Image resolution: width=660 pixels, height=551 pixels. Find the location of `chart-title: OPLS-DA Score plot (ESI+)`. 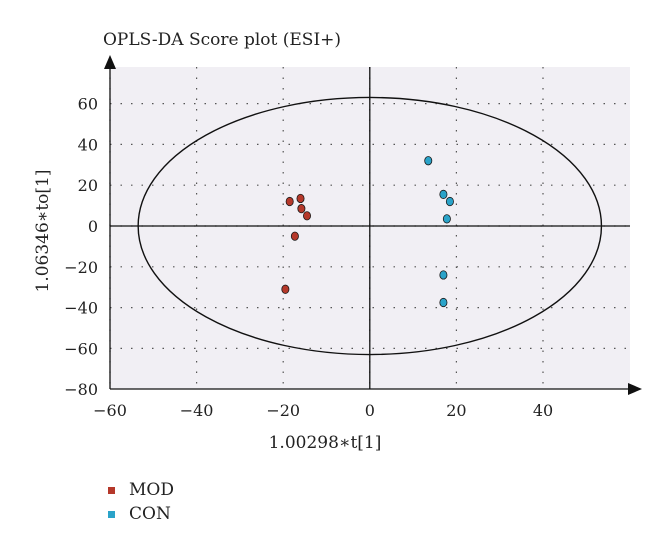

chart-title: OPLS-DA Score plot (ESI+) is located at coordinates (222, 40).